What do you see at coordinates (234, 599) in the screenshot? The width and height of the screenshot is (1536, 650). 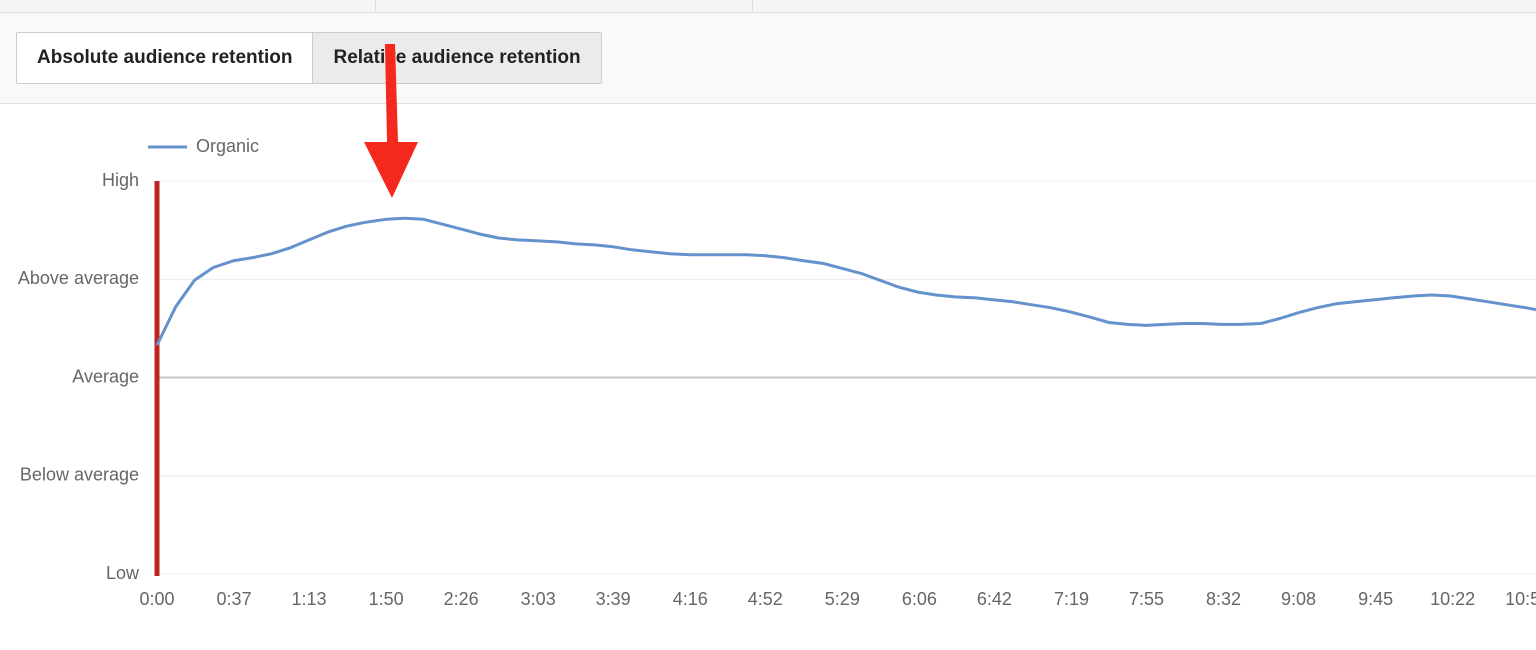 I see `x-tick-label: 0:37` at bounding box center [234, 599].